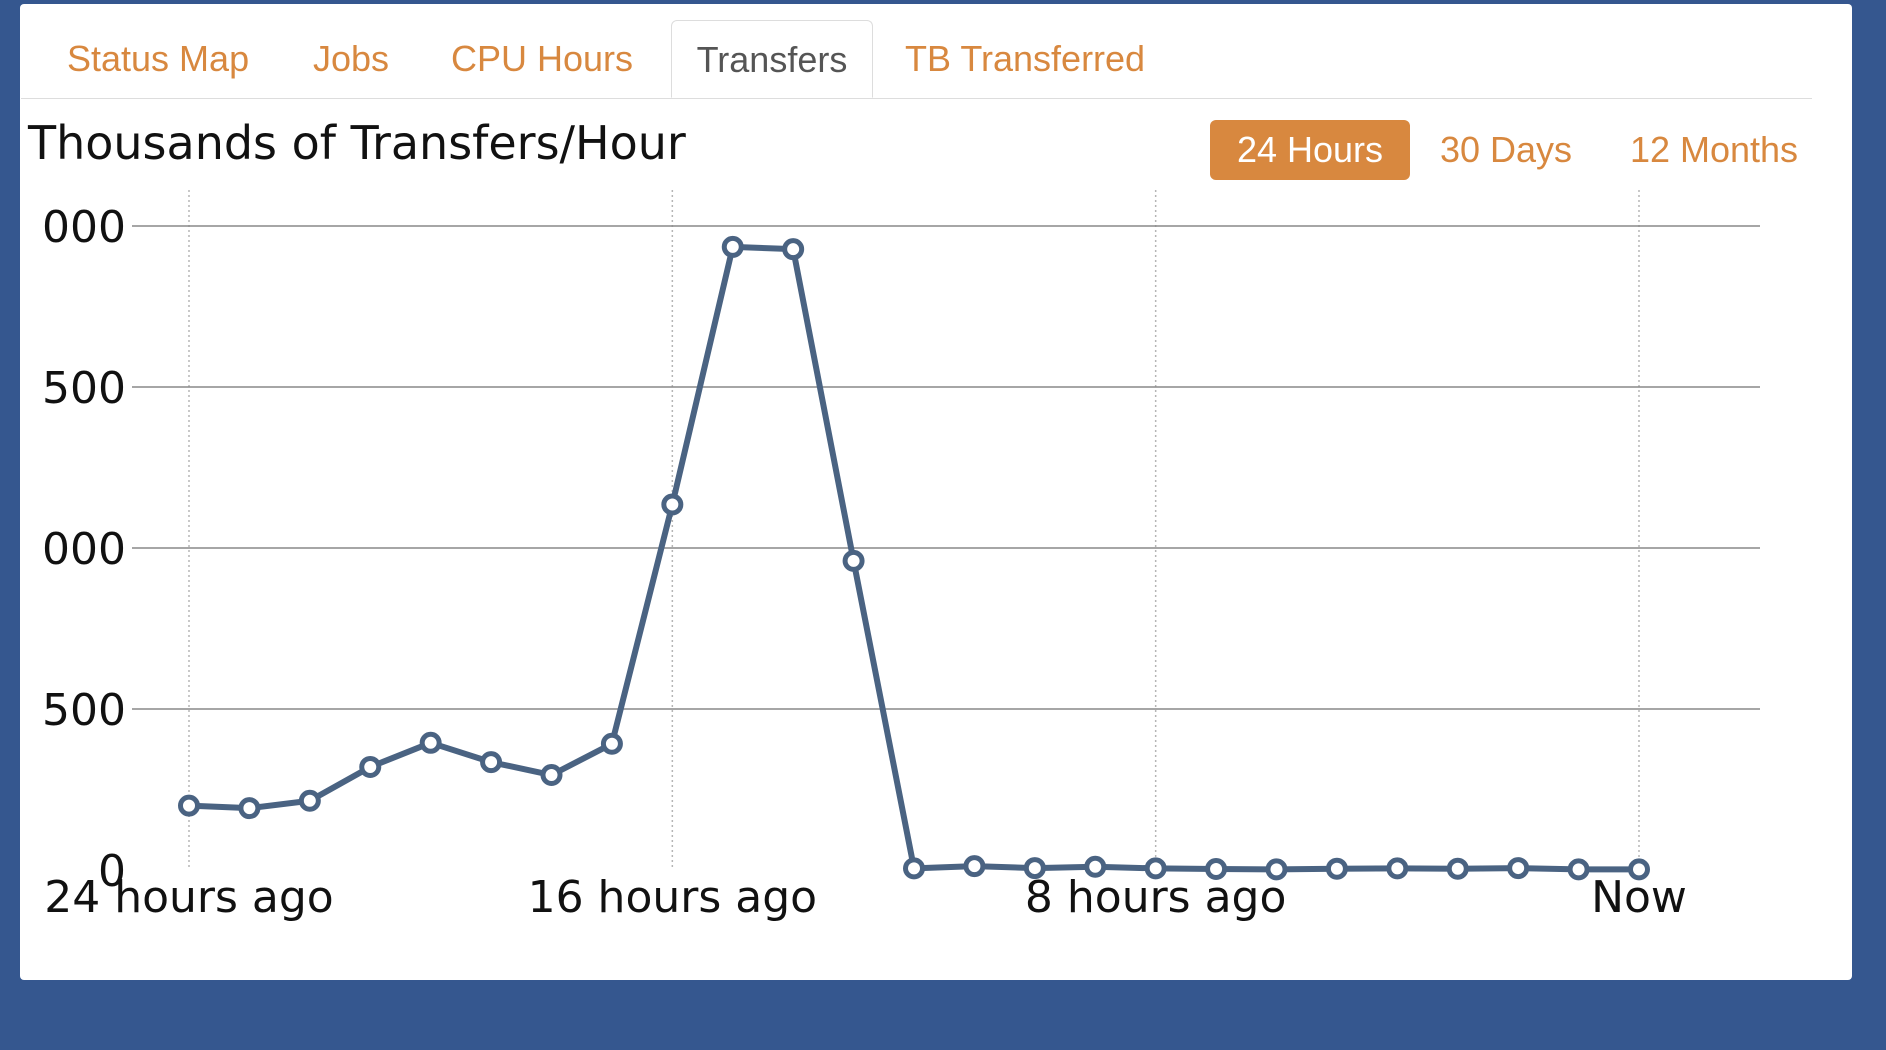  What do you see at coordinates (188, 897) in the screenshot?
I see `x-tick-label: 24 hours ago` at bounding box center [188, 897].